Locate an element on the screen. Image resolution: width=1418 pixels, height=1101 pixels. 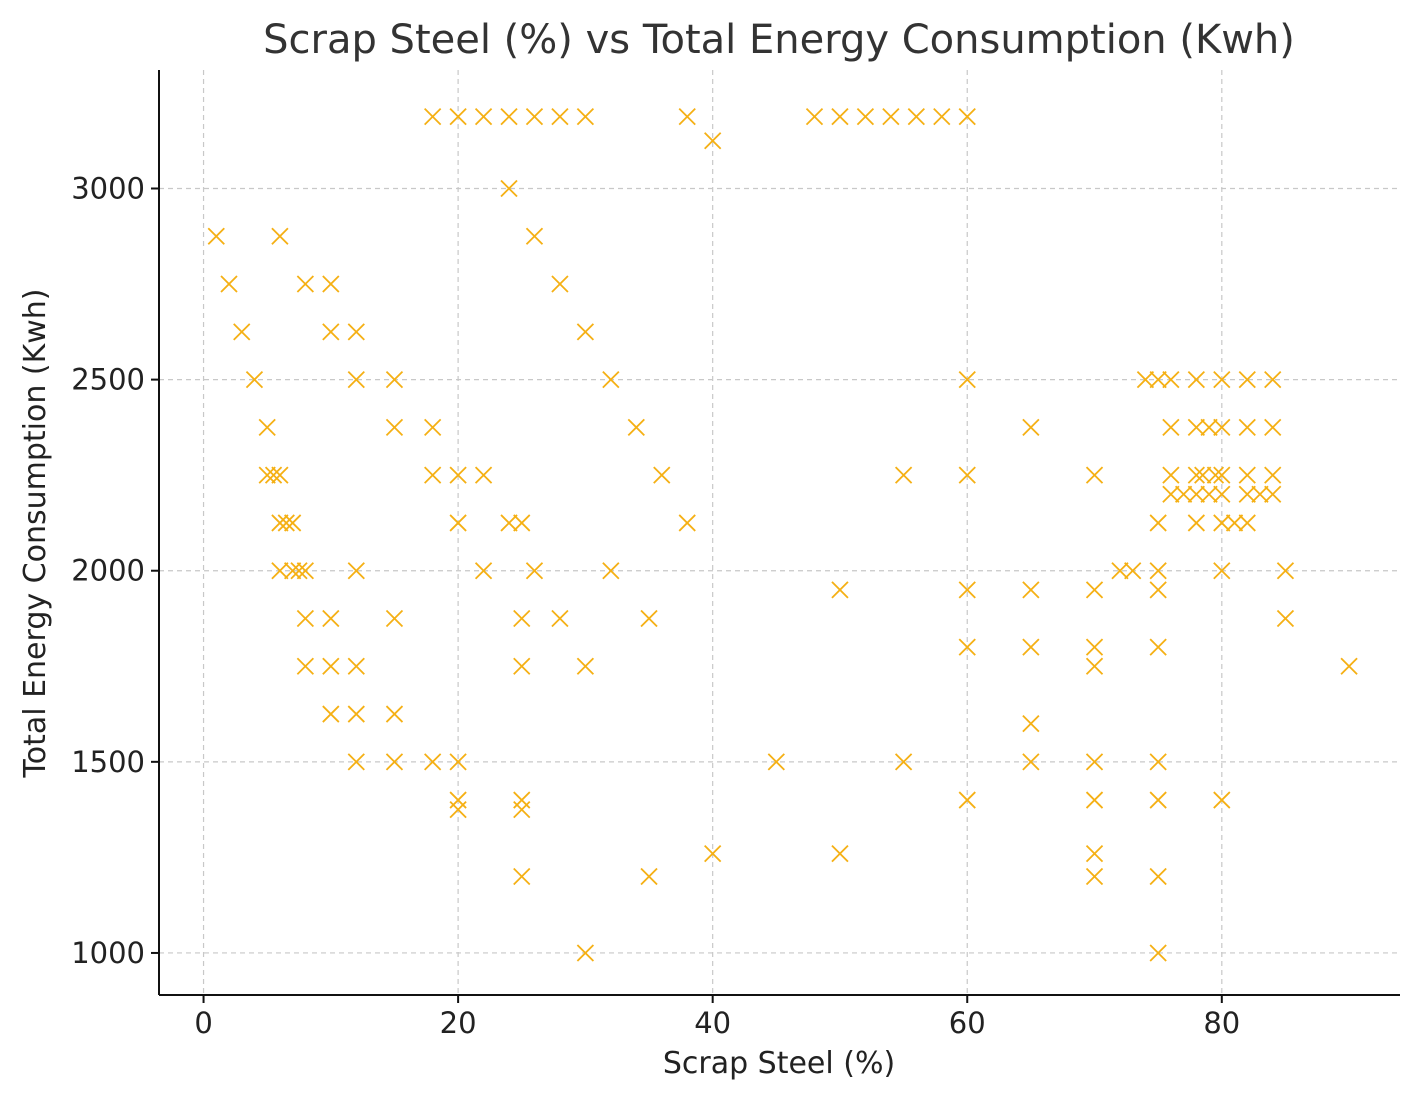
x-tick-label: 40 is located at coordinates (712, 1023).